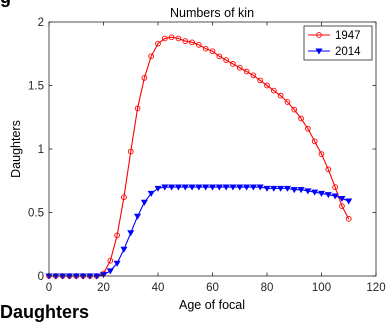 Image resolution: width=388 pixels, height=322 pixels. Describe the element at coordinates (212, 288) in the screenshot. I see `x-tick-label: 60` at that location.